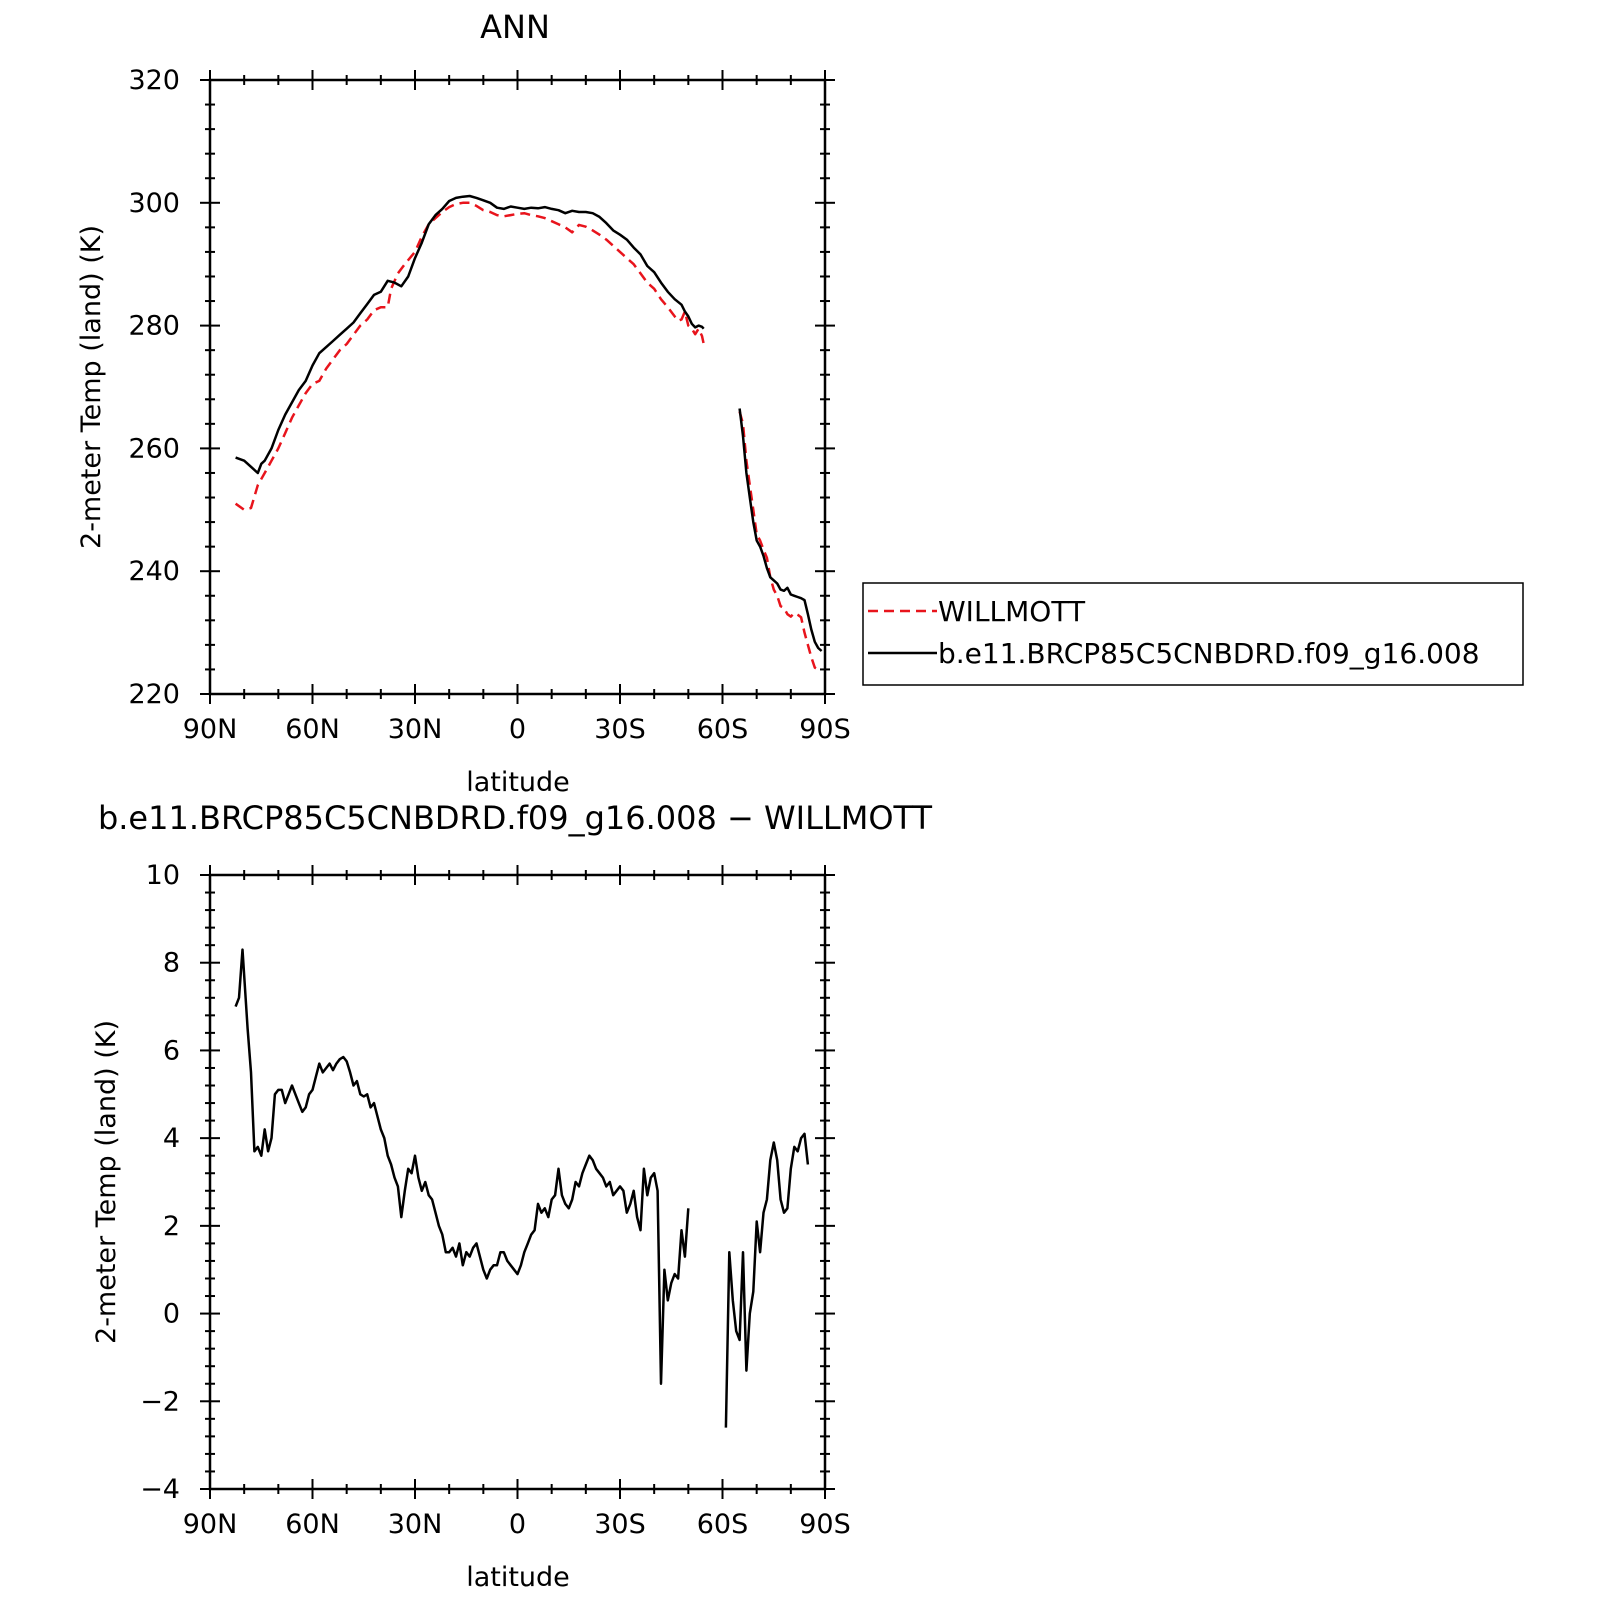 The width and height of the screenshot is (1608, 1608). What do you see at coordinates (160, 1489) in the screenshot?
I see `y-tick-label: −4` at bounding box center [160, 1489].